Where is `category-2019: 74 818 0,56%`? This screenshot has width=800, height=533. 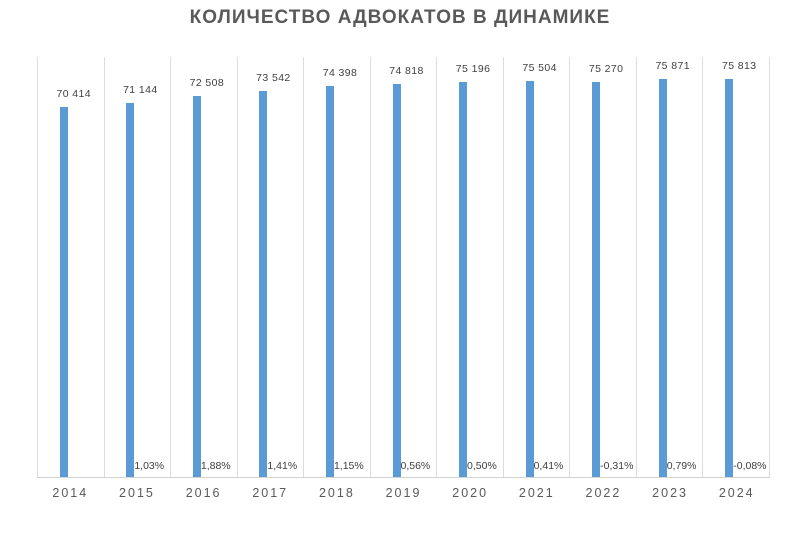 category-2019: 74 818 0,56% is located at coordinates (403, 267).